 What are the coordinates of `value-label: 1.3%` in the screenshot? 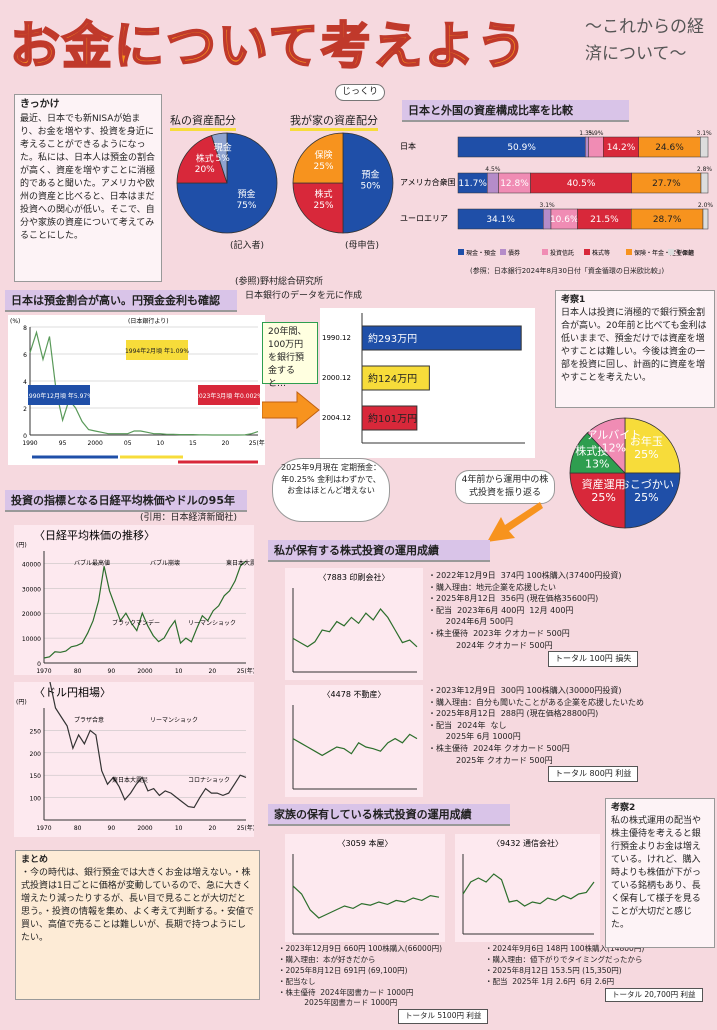 It's located at (587, 133).